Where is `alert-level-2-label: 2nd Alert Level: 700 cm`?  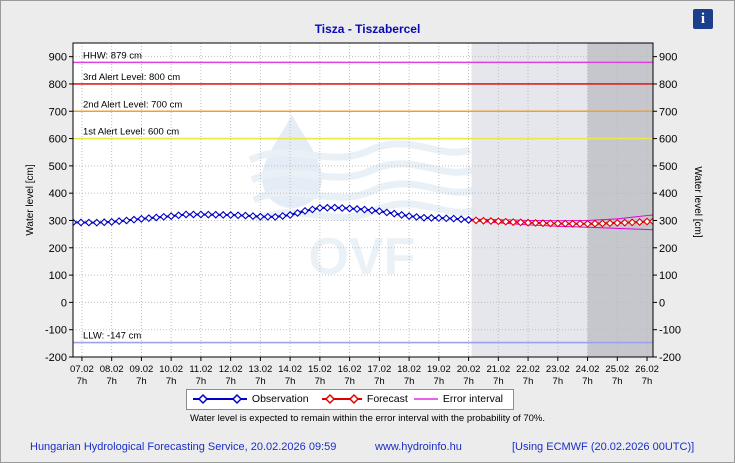 alert-level-2-label: 2nd Alert Level: 700 cm is located at coordinates (132, 104).